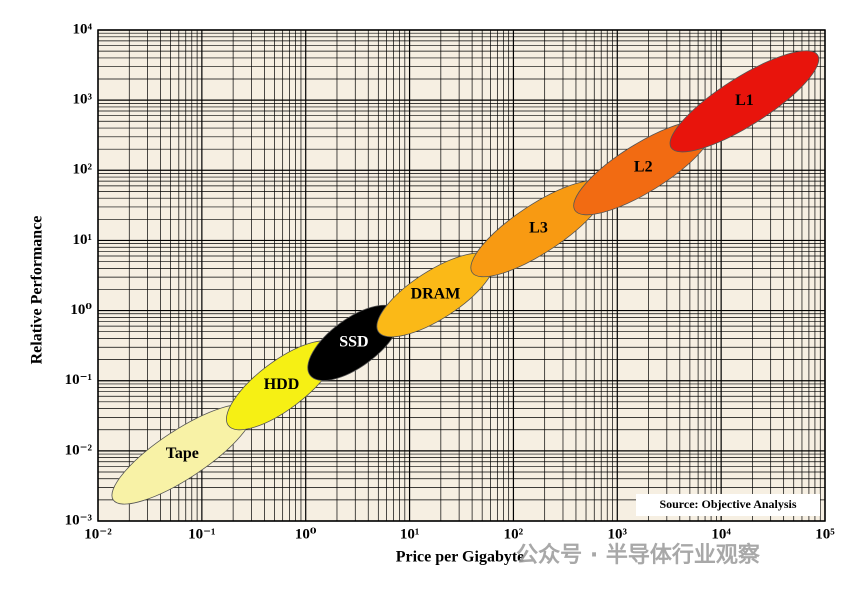 This screenshot has height=599, width=867. Describe the element at coordinates (83, 29) in the screenshot. I see `y-tick-label: 10⁴` at that location.